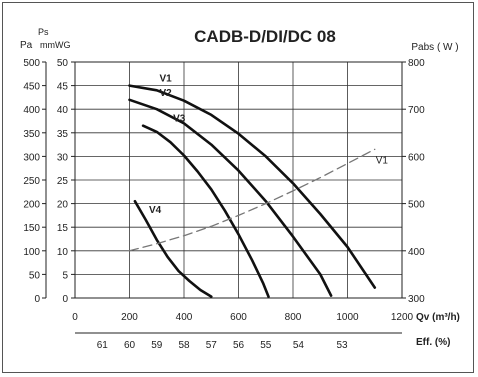 The height and width of the screenshot is (377, 478). Describe the element at coordinates (31, 63) in the screenshot. I see `pa-tick-label: 500` at that location.